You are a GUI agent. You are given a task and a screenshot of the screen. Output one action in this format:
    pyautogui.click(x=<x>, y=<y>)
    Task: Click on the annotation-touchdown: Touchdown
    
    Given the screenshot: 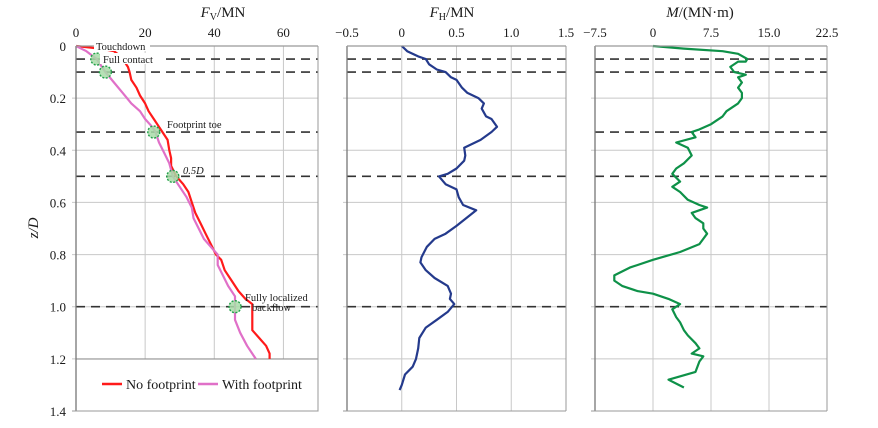 What is the action you would take?
    pyautogui.click(x=121, y=47)
    